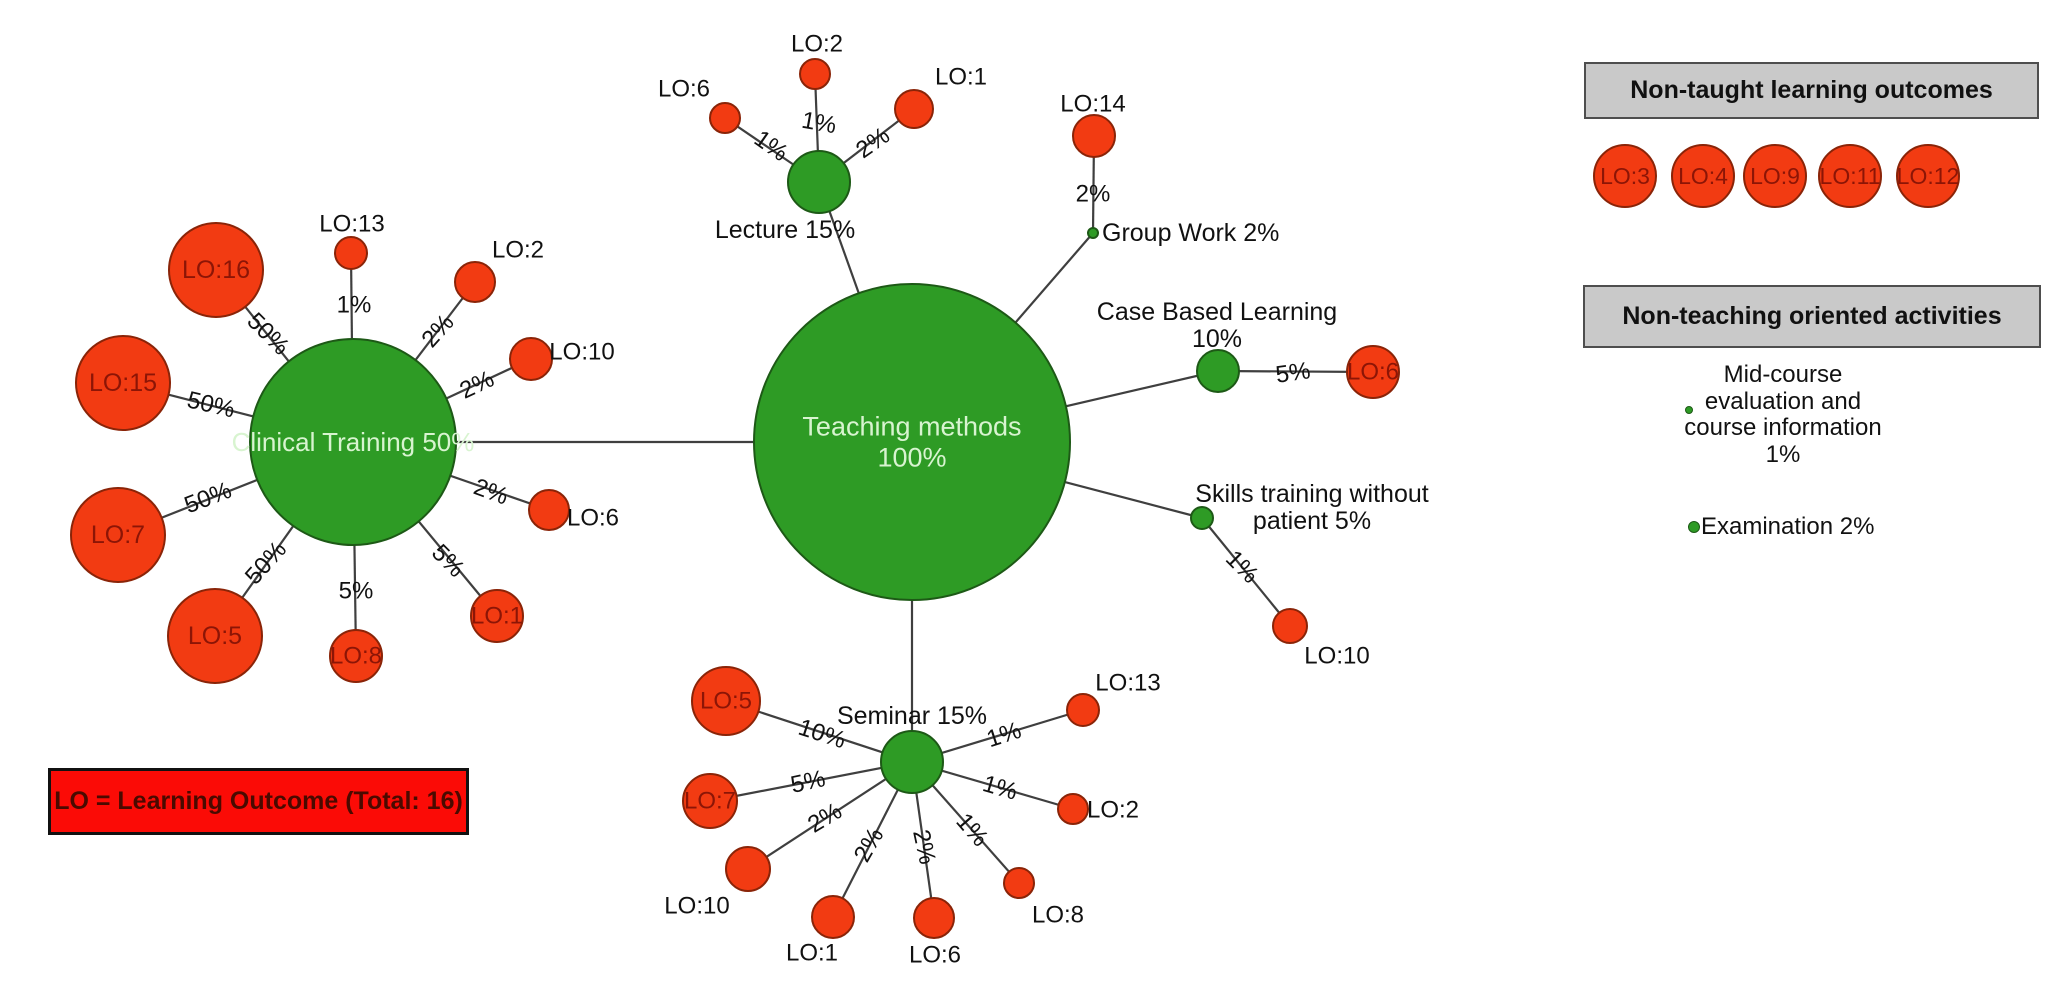 This screenshot has width=2059, height=1001. What do you see at coordinates (1127, 683) in the screenshot?
I see `label-lo-13: LO:13` at bounding box center [1127, 683].